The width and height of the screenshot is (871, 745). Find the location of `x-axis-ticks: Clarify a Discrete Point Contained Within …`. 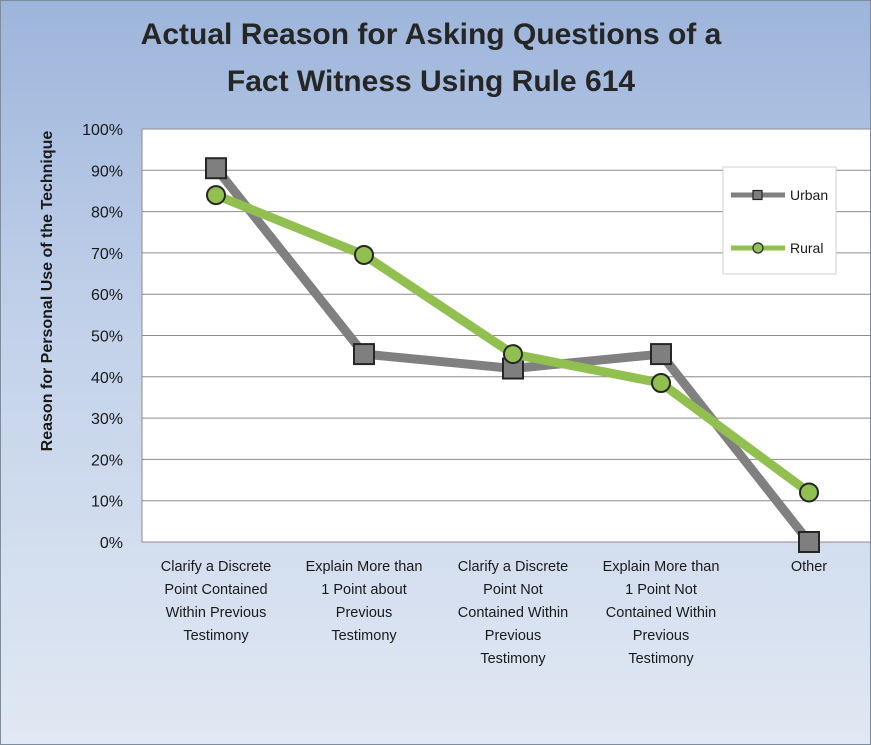

x-axis-ticks: Clarify a Discrete Point Contained Within … is located at coordinates (494, 613).